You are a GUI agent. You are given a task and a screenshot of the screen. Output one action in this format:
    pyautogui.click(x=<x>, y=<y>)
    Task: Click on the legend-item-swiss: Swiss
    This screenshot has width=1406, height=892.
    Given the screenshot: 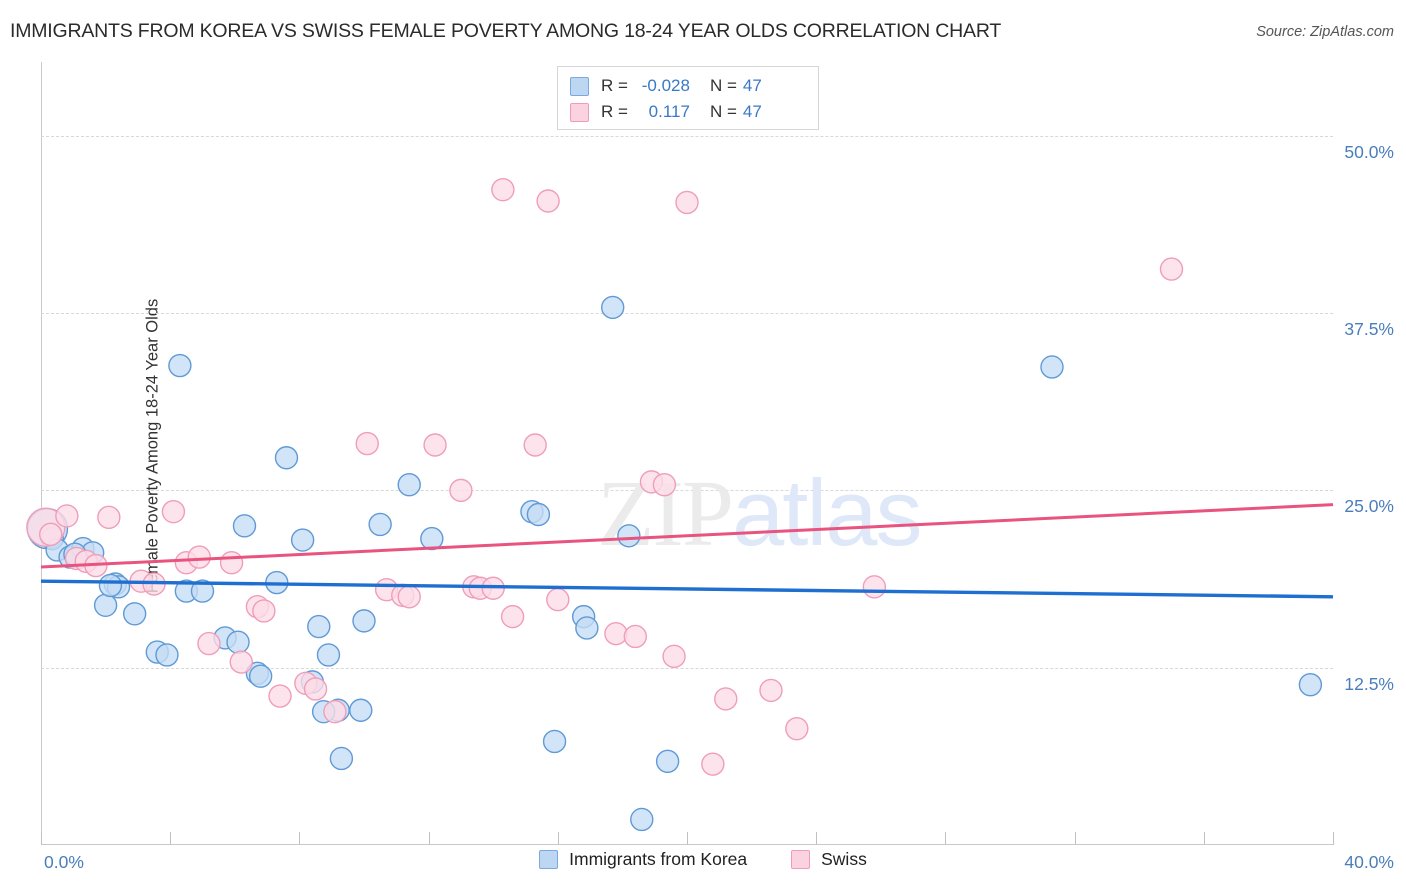 What is the action you would take?
    pyautogui.click(x=829, y=859)
    